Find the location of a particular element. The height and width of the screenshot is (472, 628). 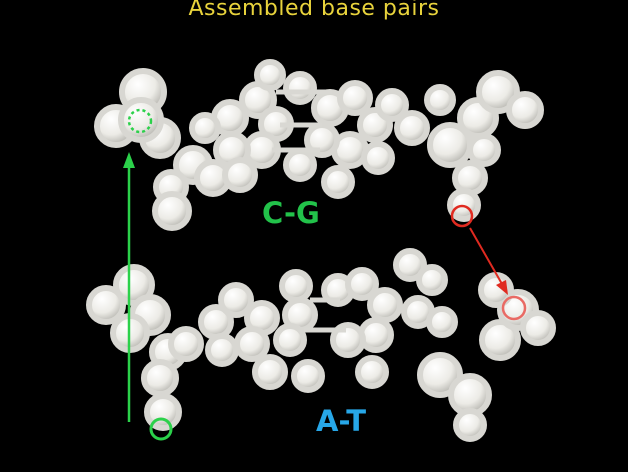

cg-hydrogen-bonds is located at coordinates (302, 121).